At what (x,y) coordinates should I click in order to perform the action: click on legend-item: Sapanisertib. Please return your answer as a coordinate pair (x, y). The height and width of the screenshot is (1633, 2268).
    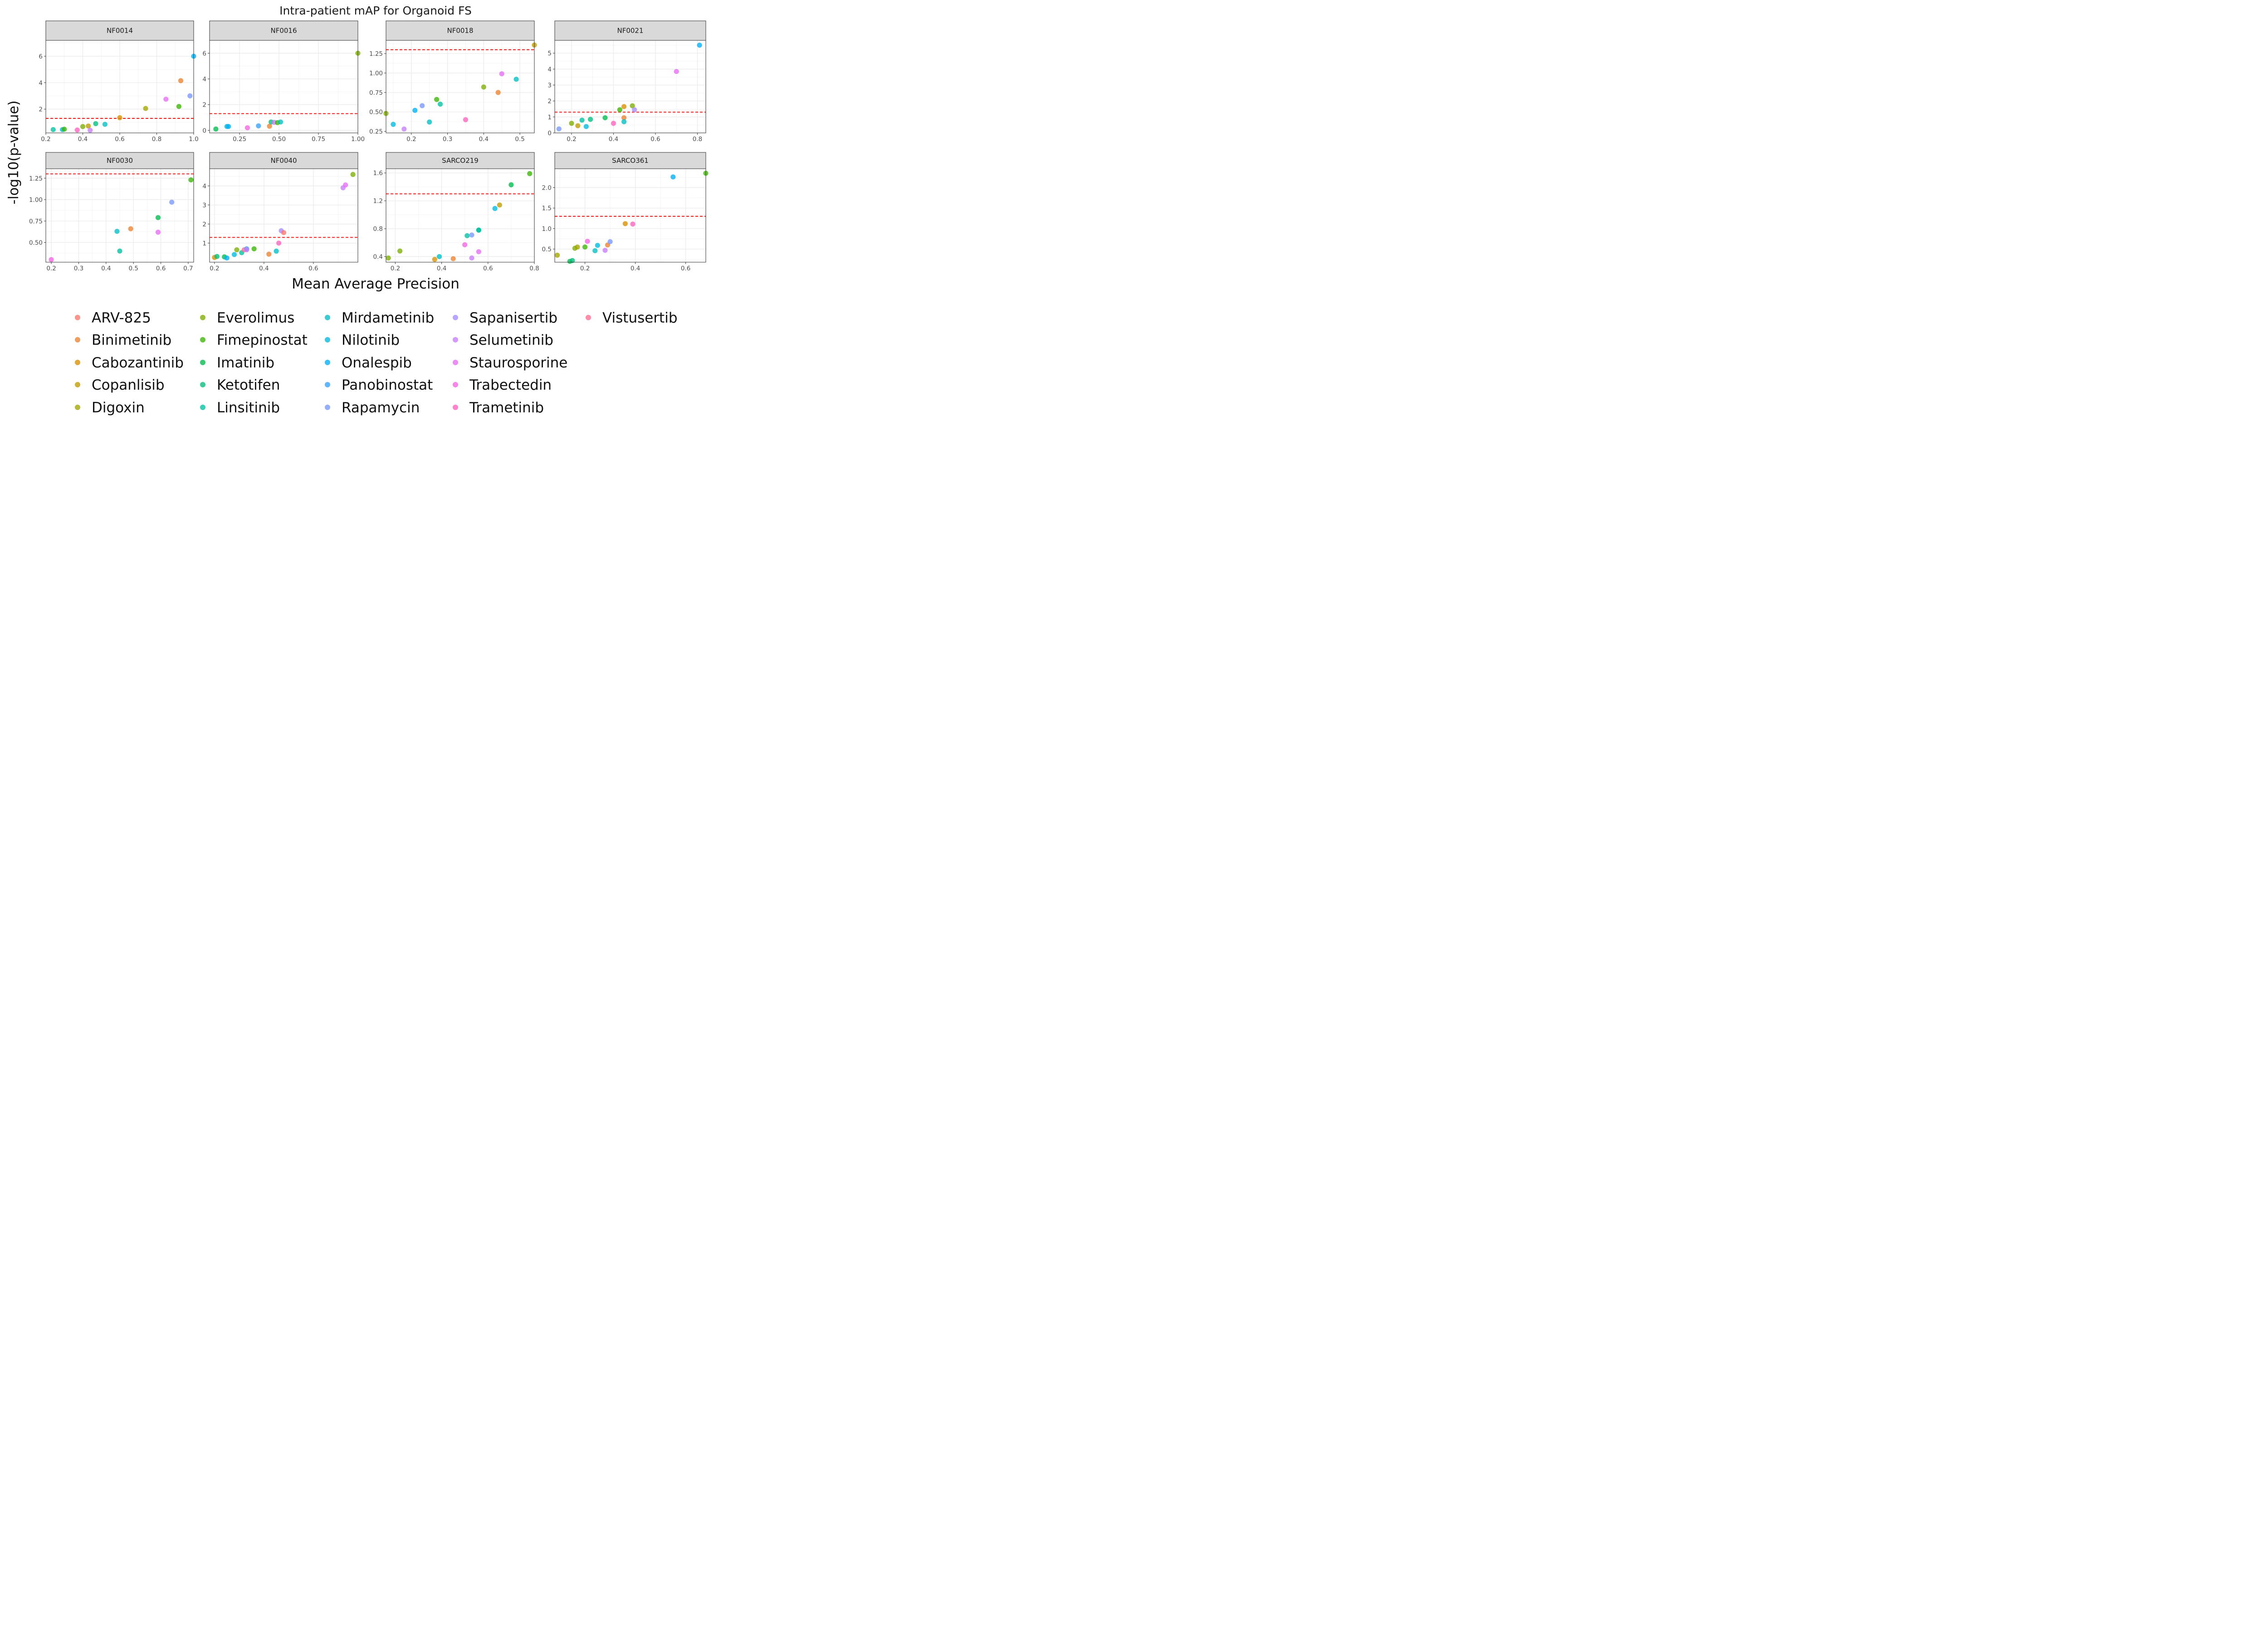
    Looking at the image, I should click on (505, 318).